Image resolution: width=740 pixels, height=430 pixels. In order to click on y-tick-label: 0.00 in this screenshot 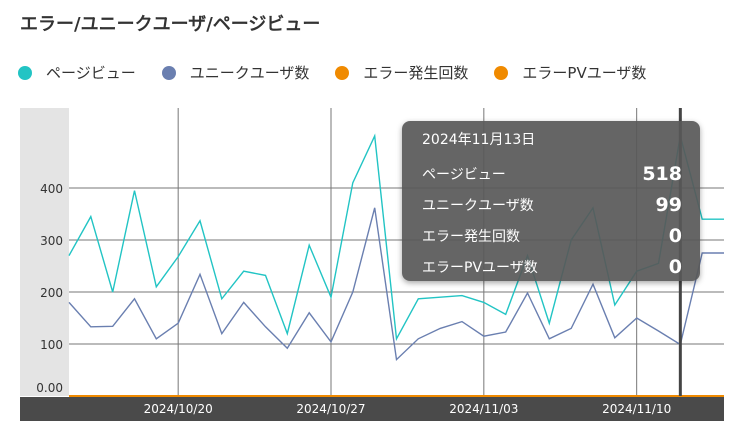, I will do `click(49, 388)`.